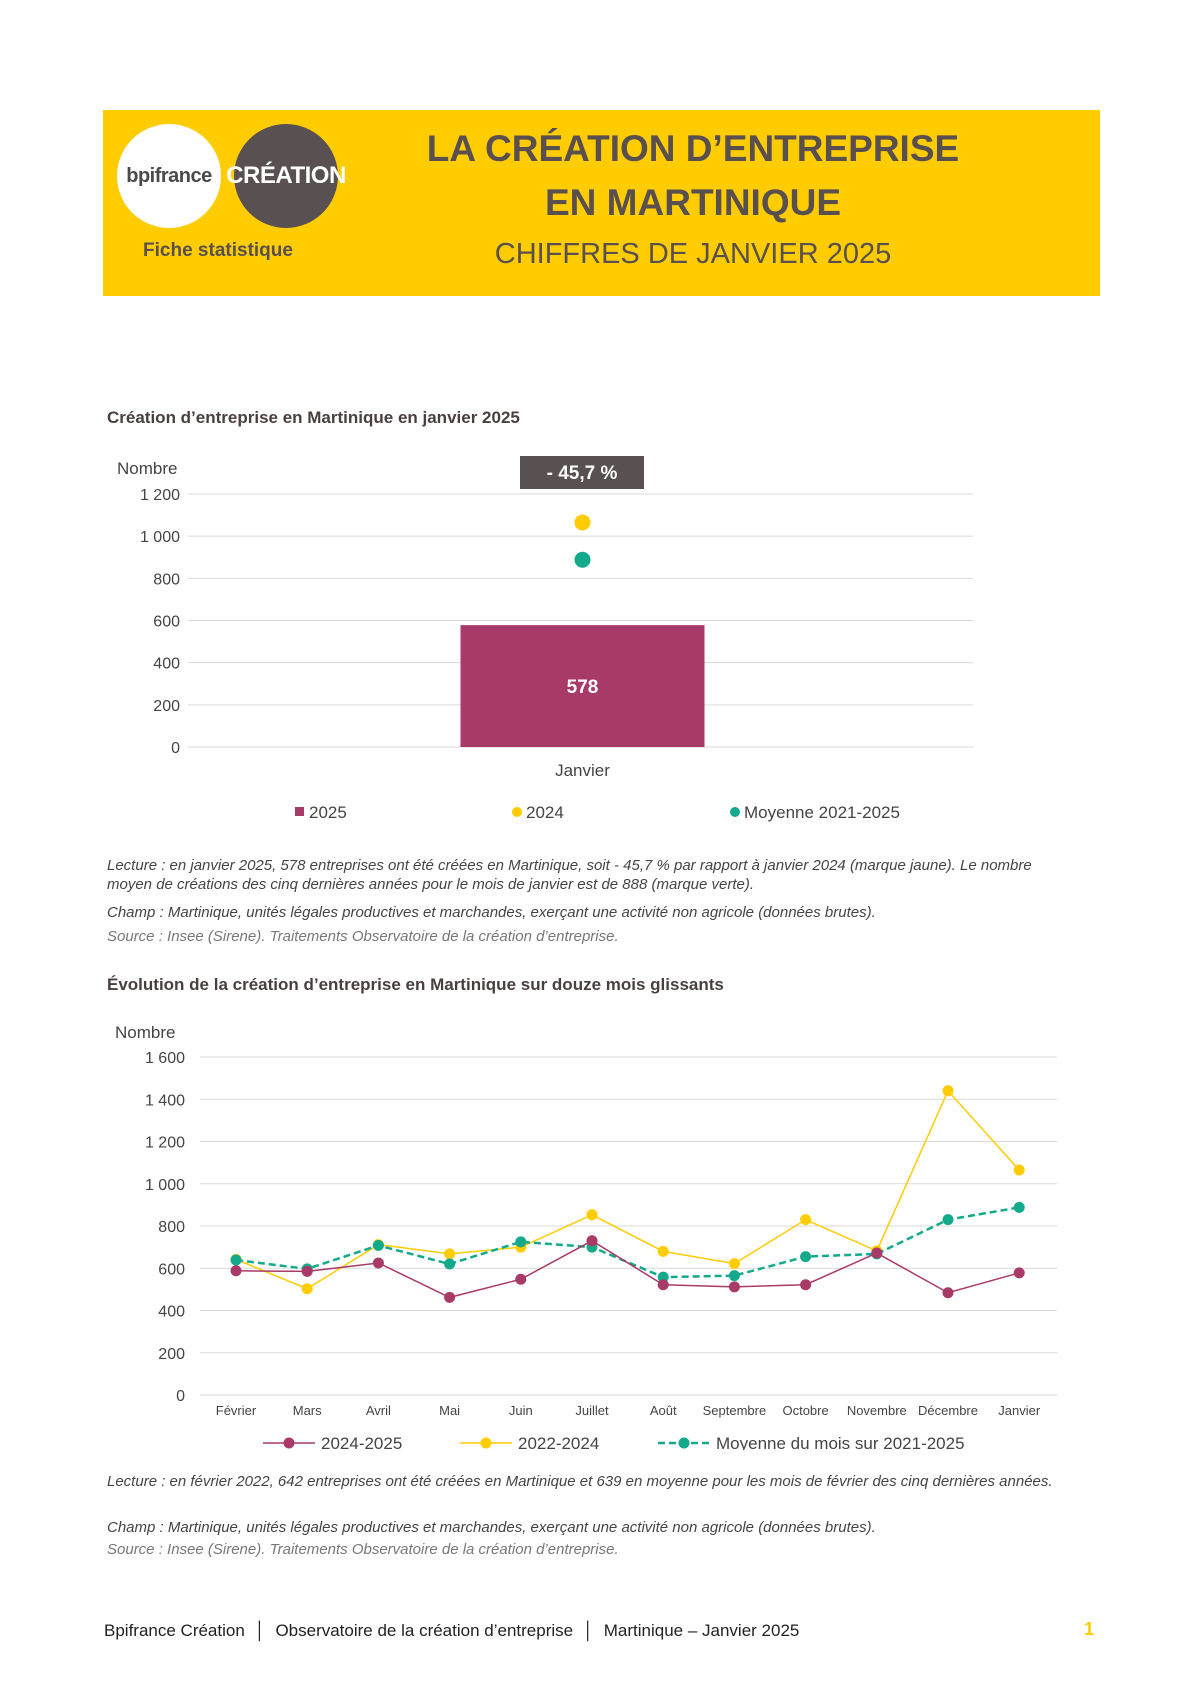 The image size is (1190, 1683). I want to click on chart1-ytick-label: 1 000, so click(160, 537).